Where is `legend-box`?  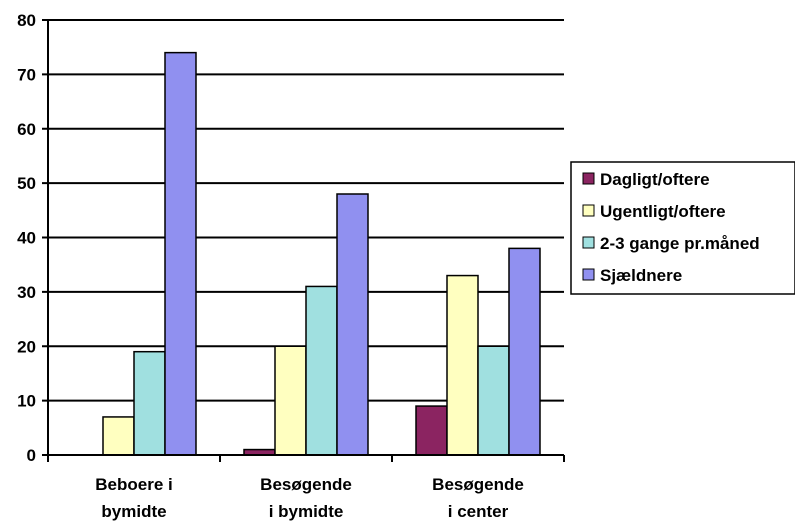 legend-box is located at coordinates (682, 228).